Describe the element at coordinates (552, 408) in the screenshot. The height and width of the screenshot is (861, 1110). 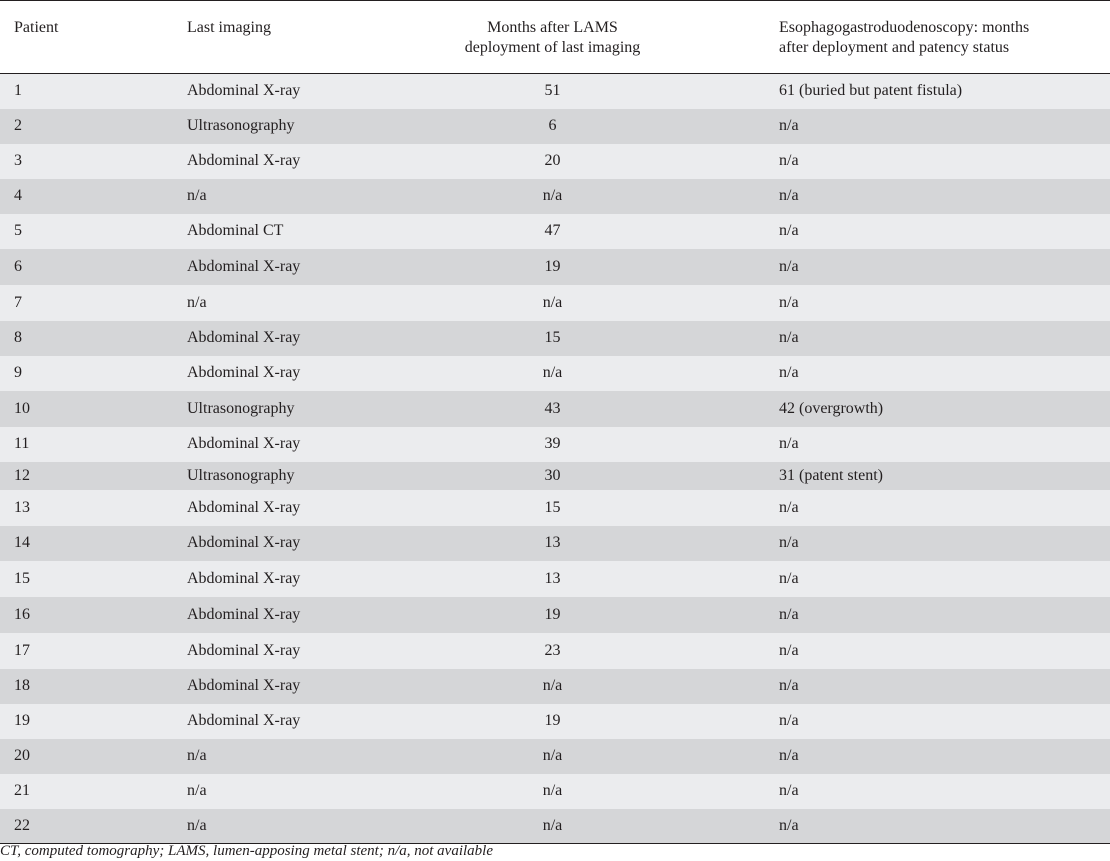
I see `cell-months: 43` at that location.